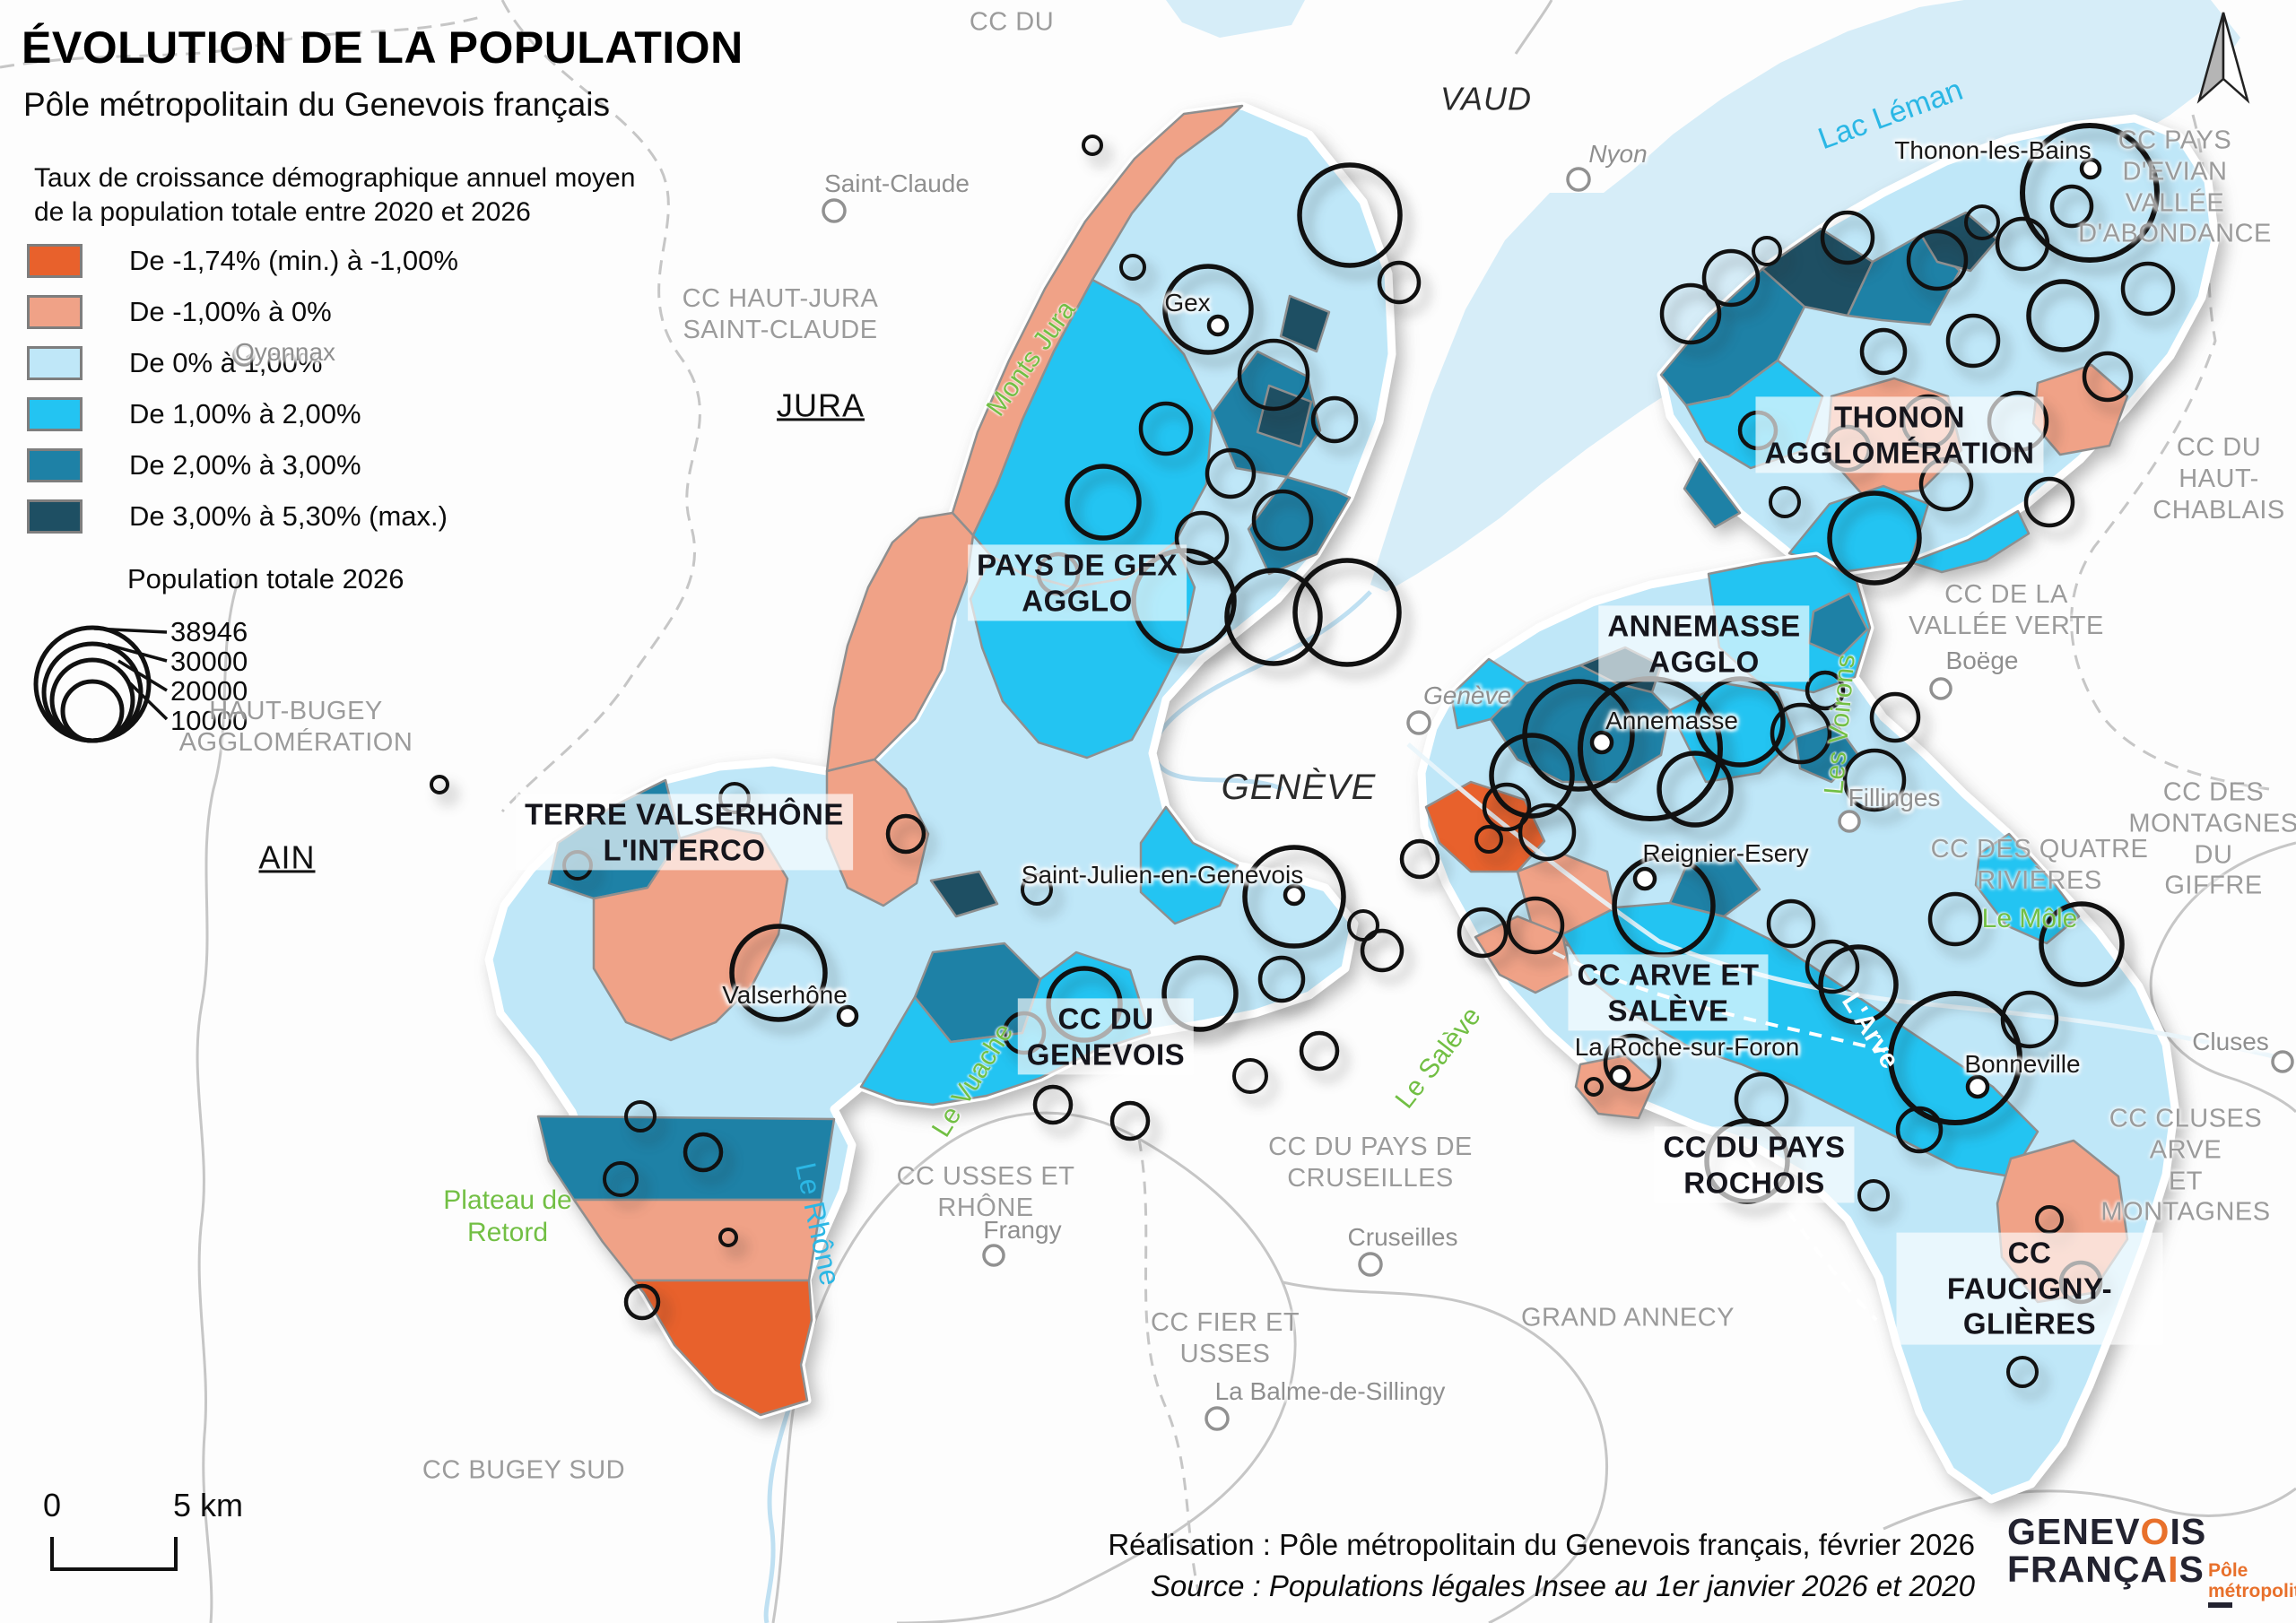 Image resolution: width=2296 pixels, height=1623 pixels. What do you see at coordinates (2212, 838) in the screenshot?
I see `neighbor-label-montagnes-giffre: CC DES MONTAGNES DU GIFFRE` at bounding box center [2212, 838].